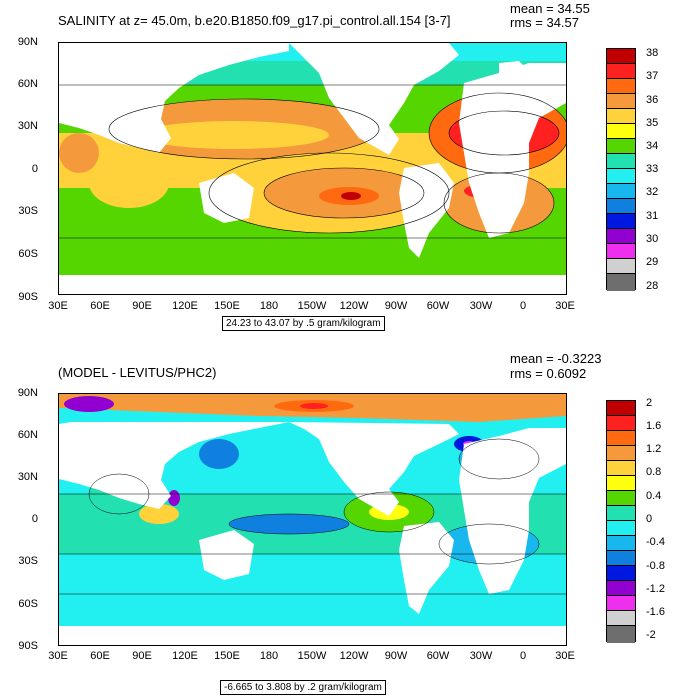  Describe the element at coordinates (652, 239) in the screenshot. I see `cbar1-label: 30` at that location.